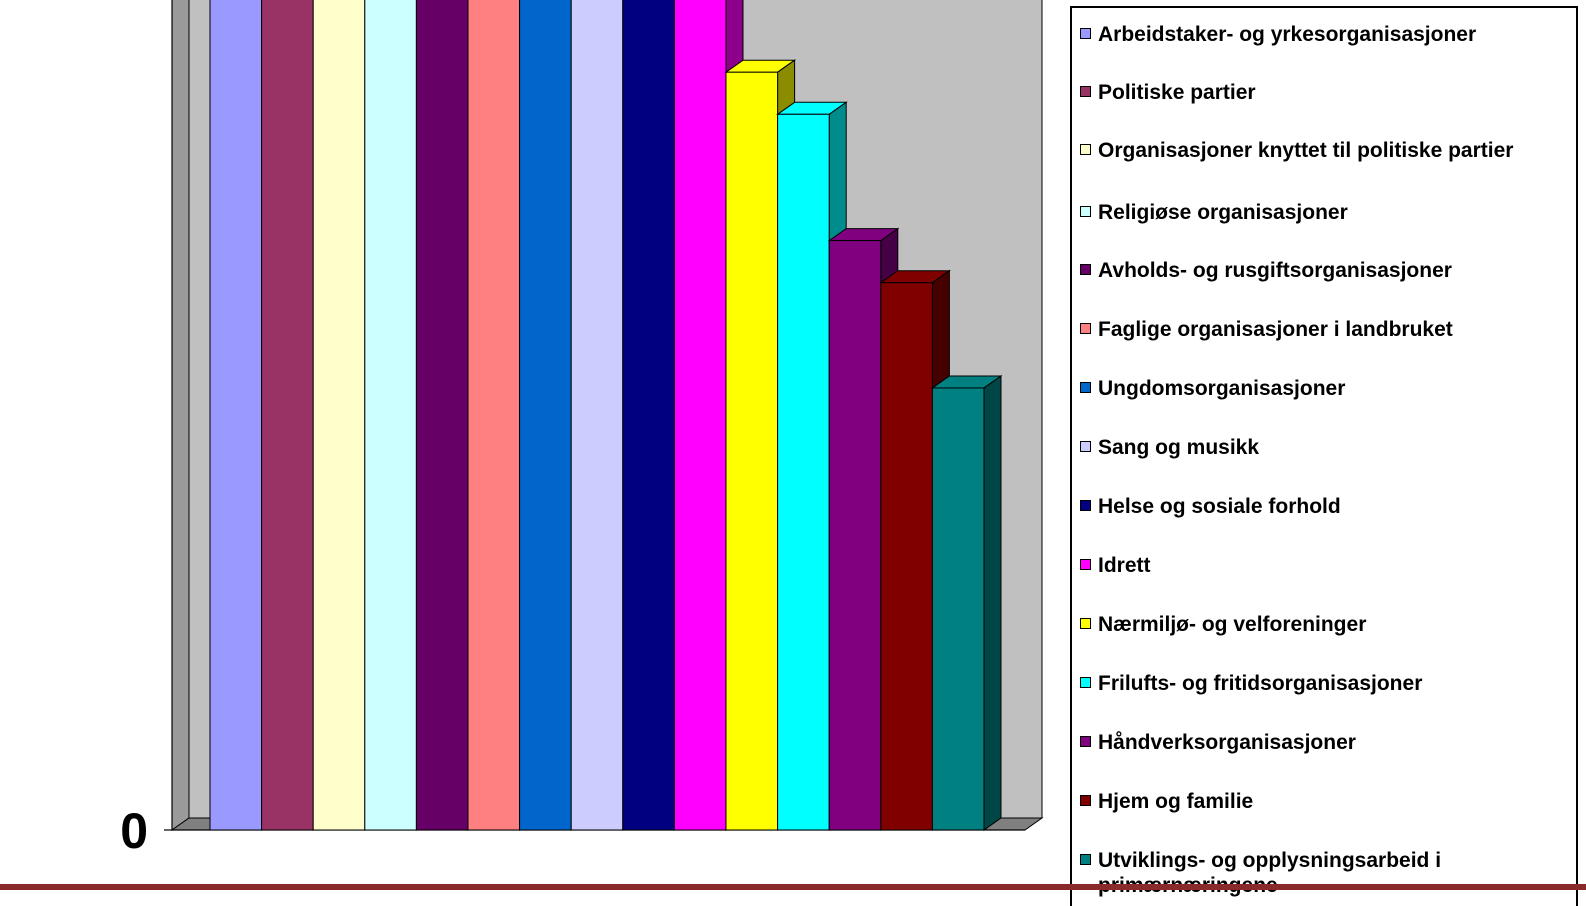  I want to click on legend-label: Ungdomsorganisasjoner, so click(1222, 388).